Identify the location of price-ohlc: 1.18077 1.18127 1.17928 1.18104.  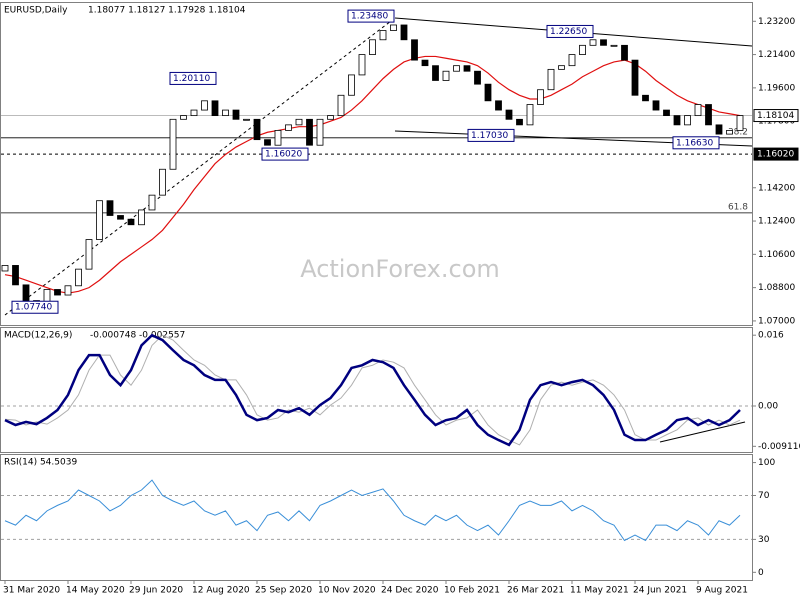
(167, 11).